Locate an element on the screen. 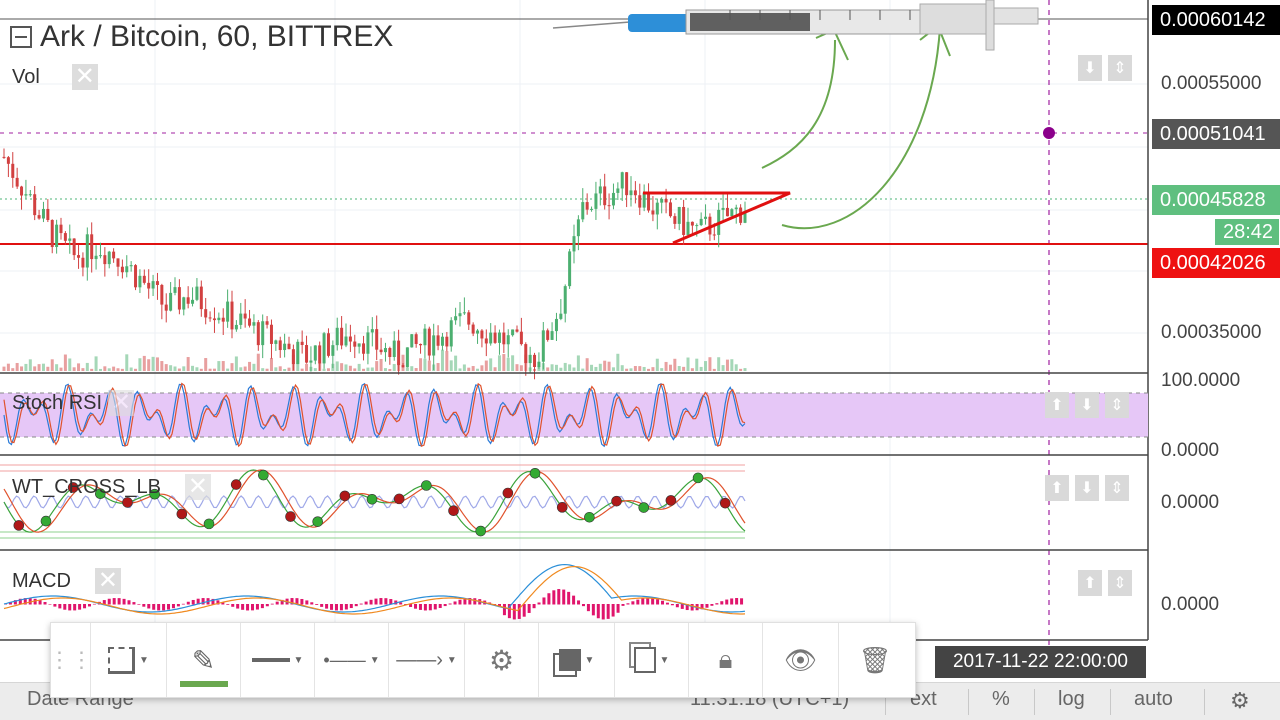  line-style-button: •—— ▼ is located at coordinates (352, 660).